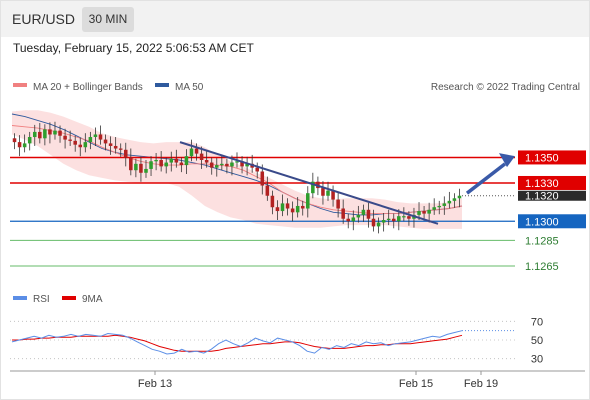 This screenshot has height=400, width=590. I want to click on rsi-line, so click(237, 342).